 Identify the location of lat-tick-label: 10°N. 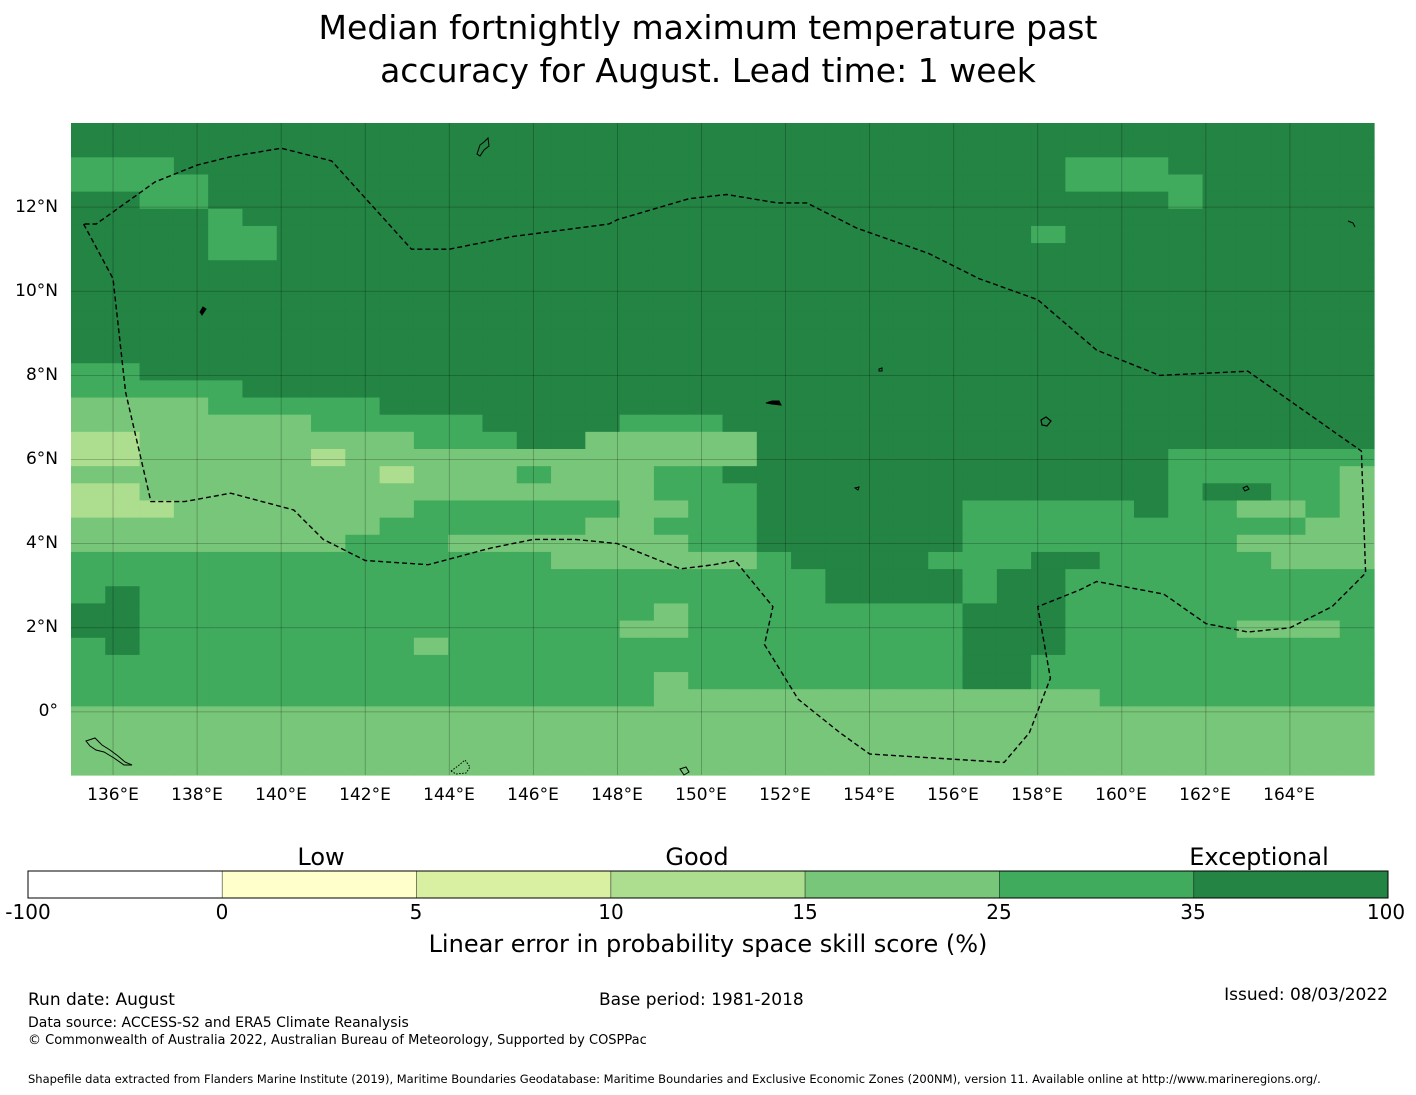
(36, 291).